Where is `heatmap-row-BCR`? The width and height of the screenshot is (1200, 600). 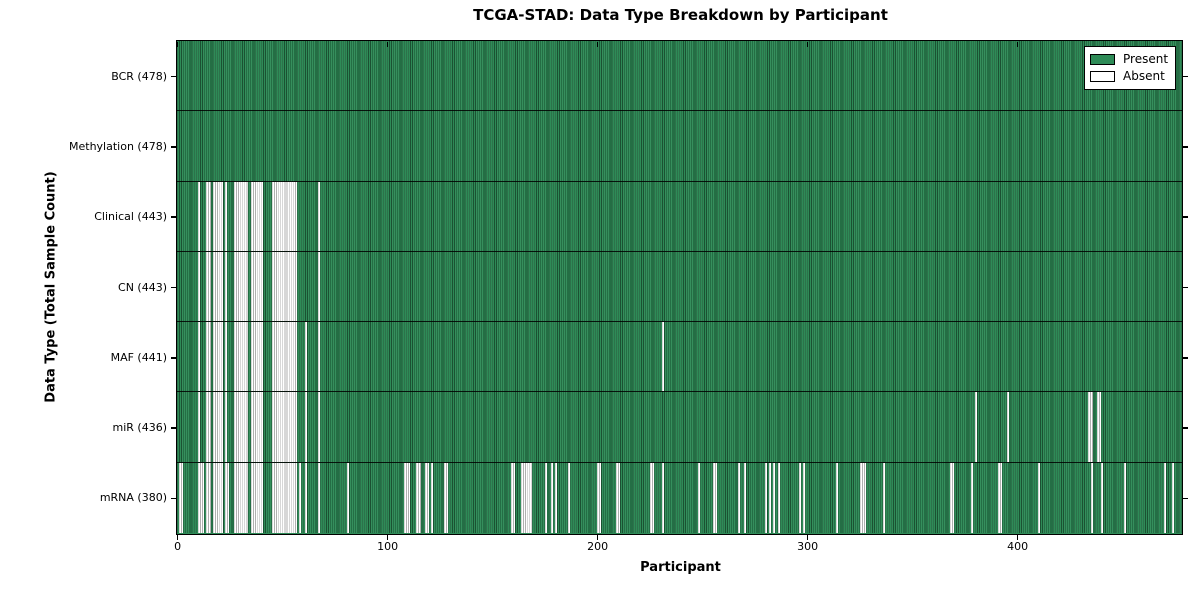
heatmap-row-BCR is located at coordinates (679, 76).